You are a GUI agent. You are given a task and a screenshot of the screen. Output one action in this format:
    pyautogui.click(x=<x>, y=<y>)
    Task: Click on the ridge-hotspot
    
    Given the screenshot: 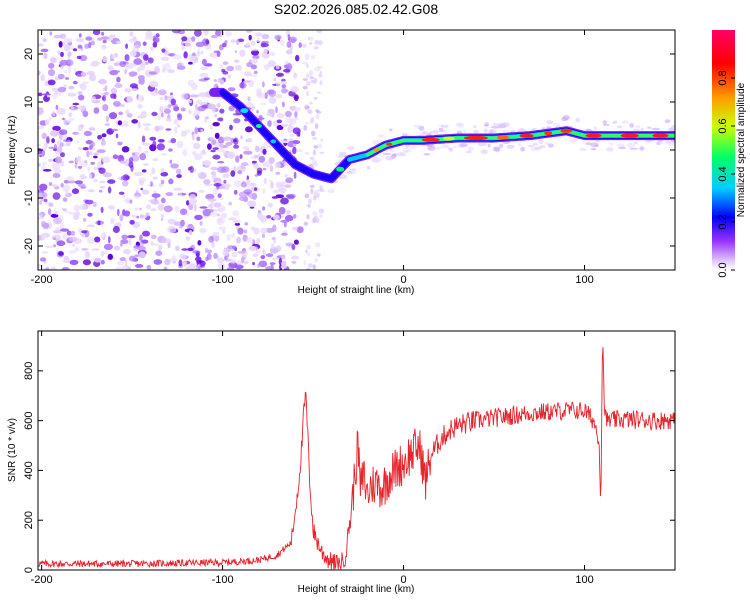 What is the action you would take?
    pyautogui.click(x=629, y=135)
    